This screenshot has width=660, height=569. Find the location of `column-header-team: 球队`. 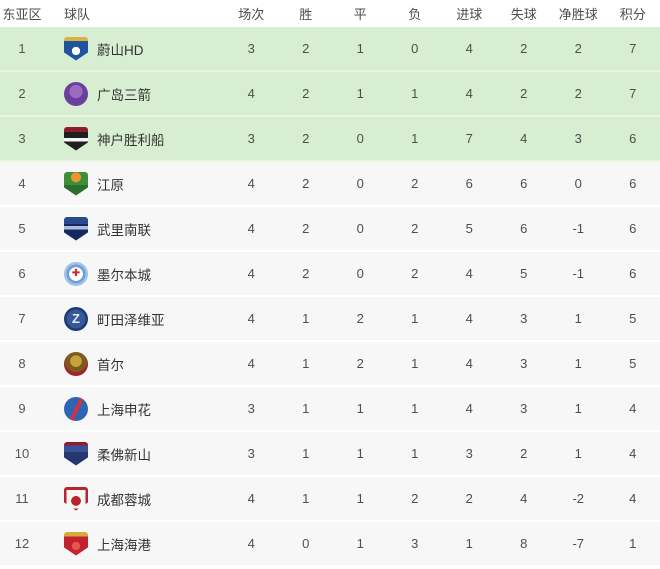

column-header-team: 球队 is located at coordinates (77, 14).